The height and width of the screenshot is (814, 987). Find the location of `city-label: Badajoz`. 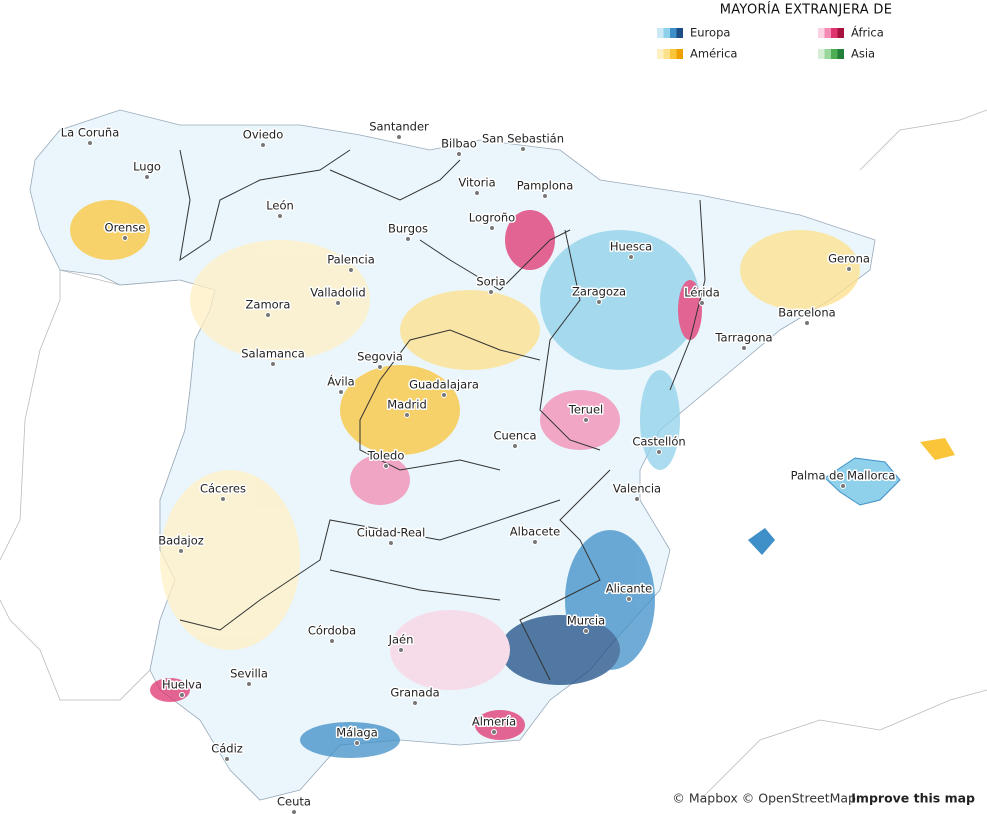

city-label: Badajoz is located at coordinates (181, 541).